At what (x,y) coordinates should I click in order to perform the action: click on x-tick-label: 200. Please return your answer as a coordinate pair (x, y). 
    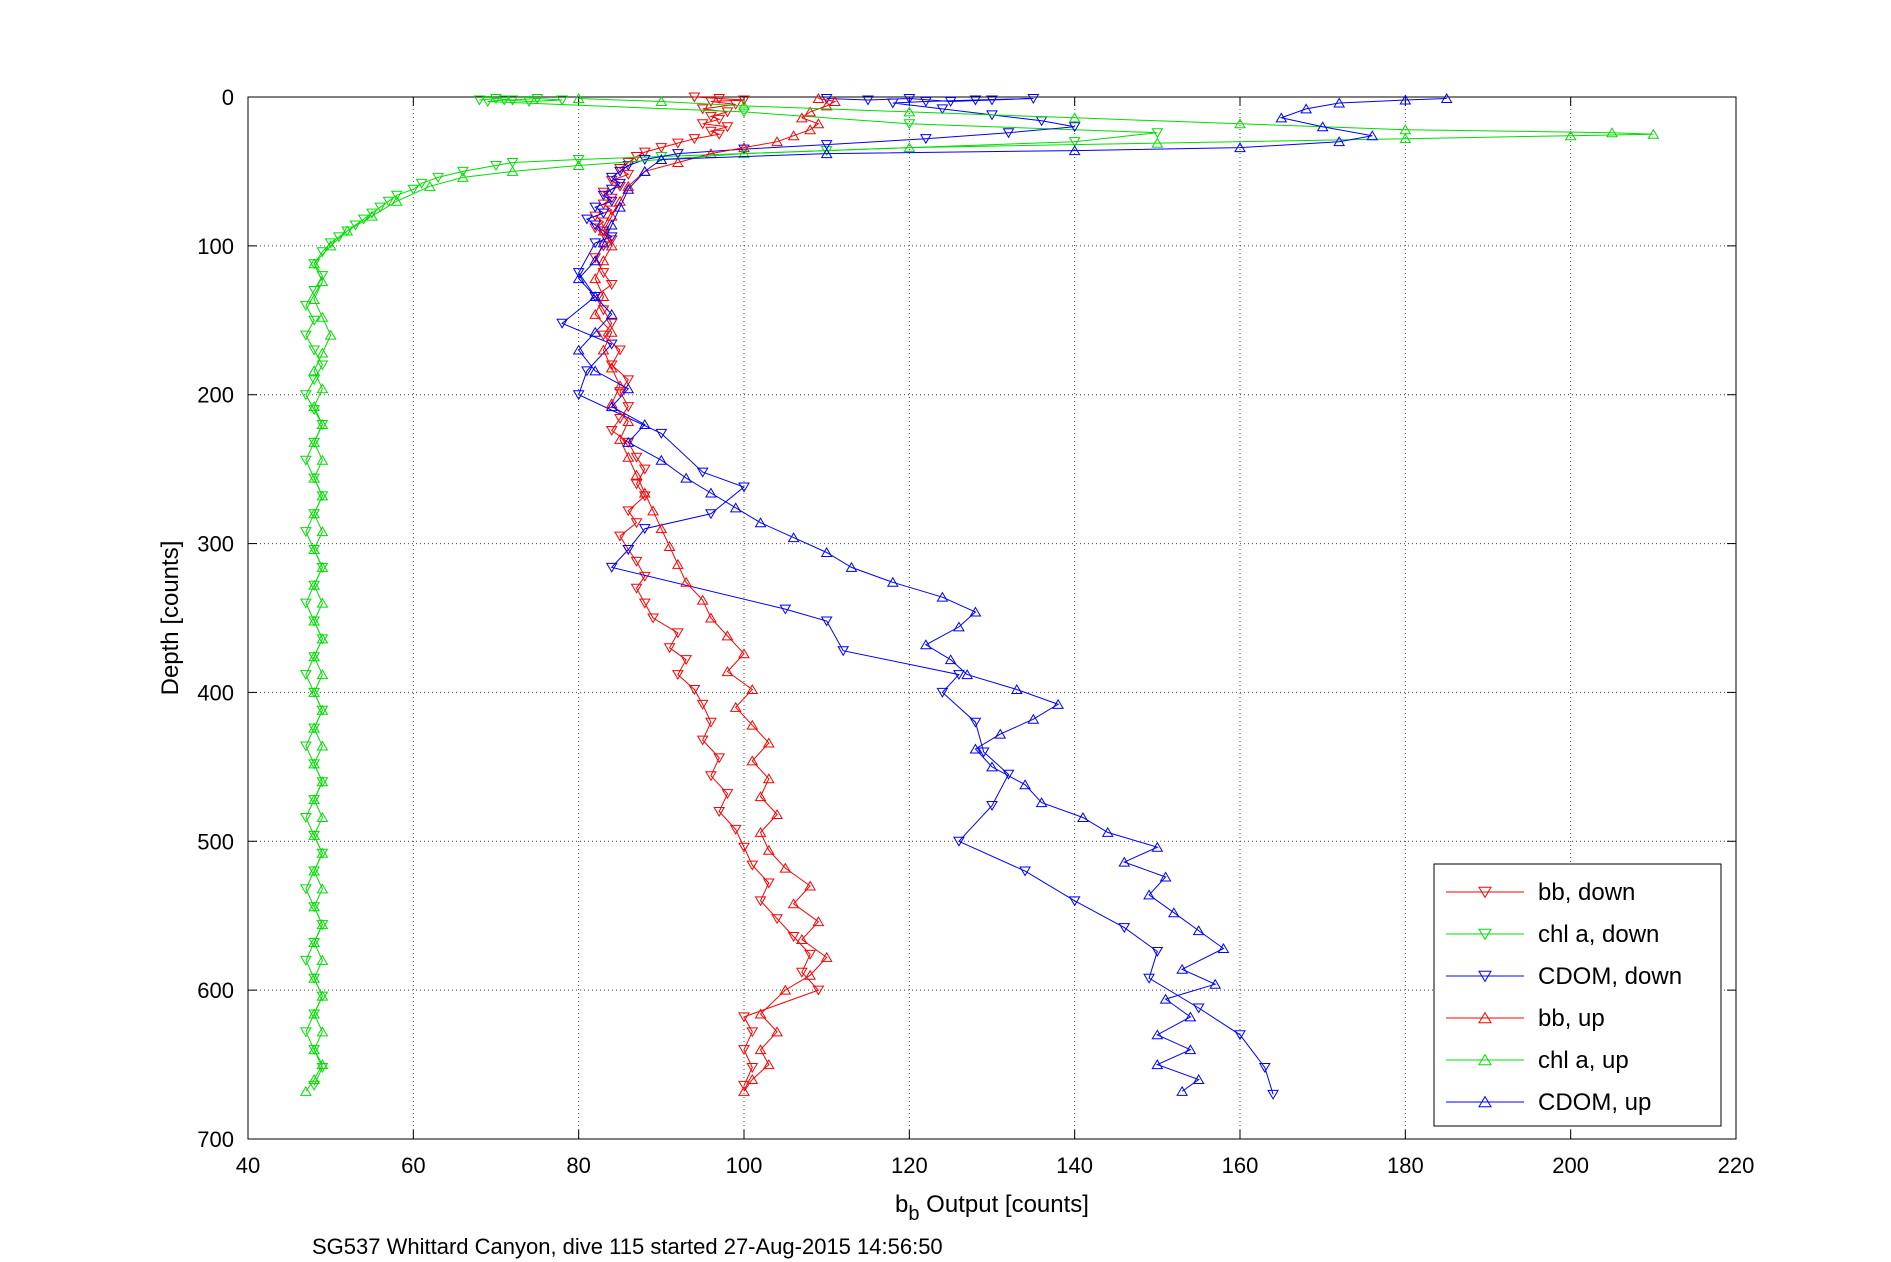
    Looking at the image, I should click on (1570, 1165).